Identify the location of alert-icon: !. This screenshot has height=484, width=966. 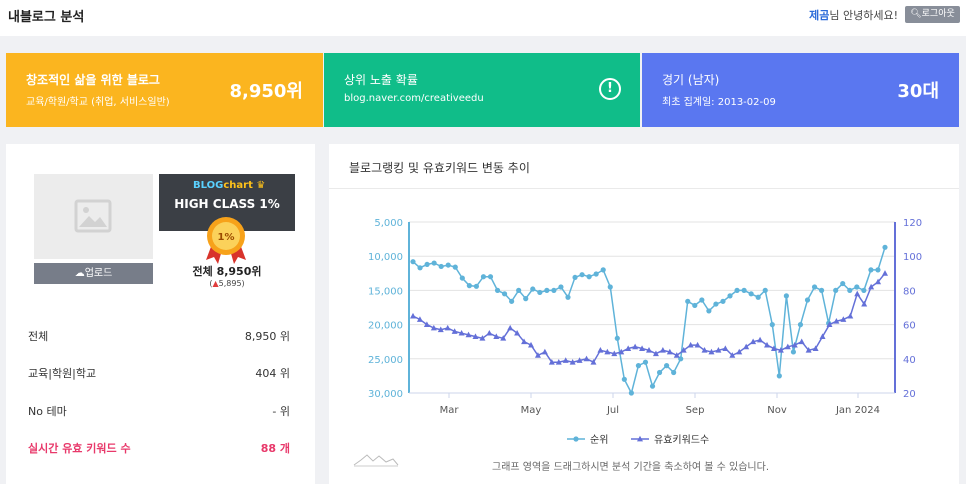
(610, 89).